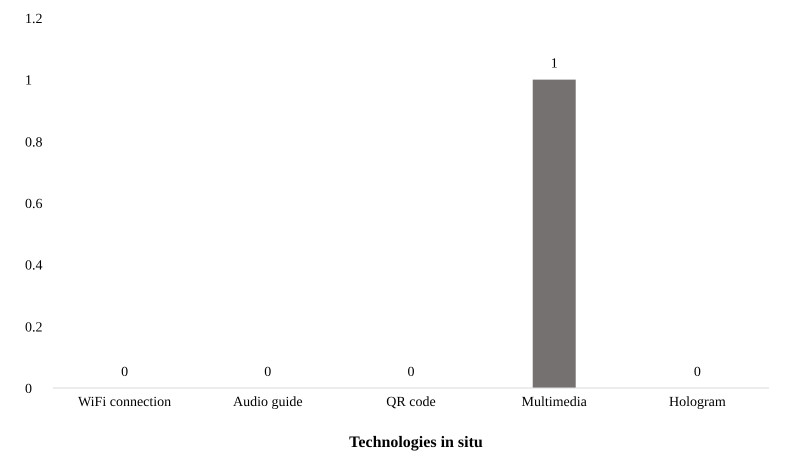 Image resolution: width=787 pixels, height=476 pixels. Describe the element at coordinates (125, 402) in the screenshot. I see `x-tick-label: WiFi connection` at that location.